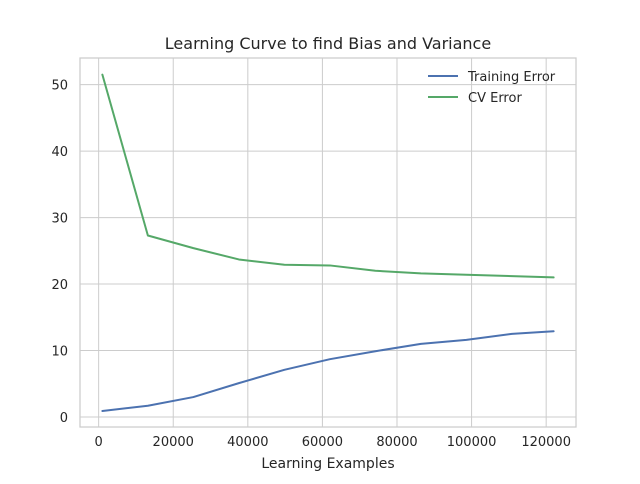 Image resolution: width=640 pixels, height=484 pixels. I want to click on x-tick-label: 100000, so click(472, 442).